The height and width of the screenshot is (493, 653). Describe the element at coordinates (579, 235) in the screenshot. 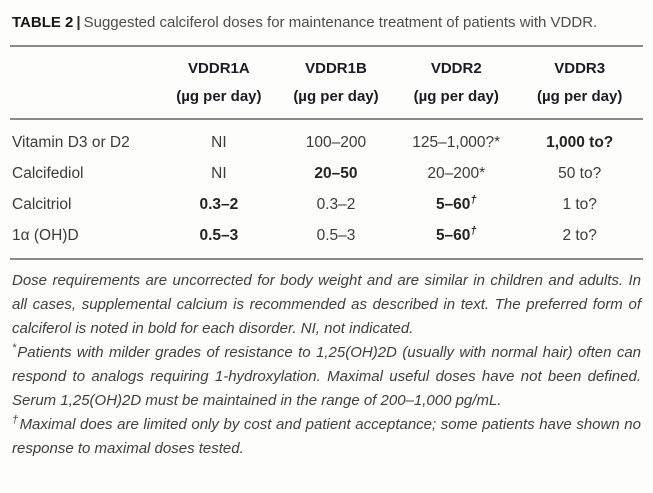

I see `dose-cell: 2 to?` at that location.